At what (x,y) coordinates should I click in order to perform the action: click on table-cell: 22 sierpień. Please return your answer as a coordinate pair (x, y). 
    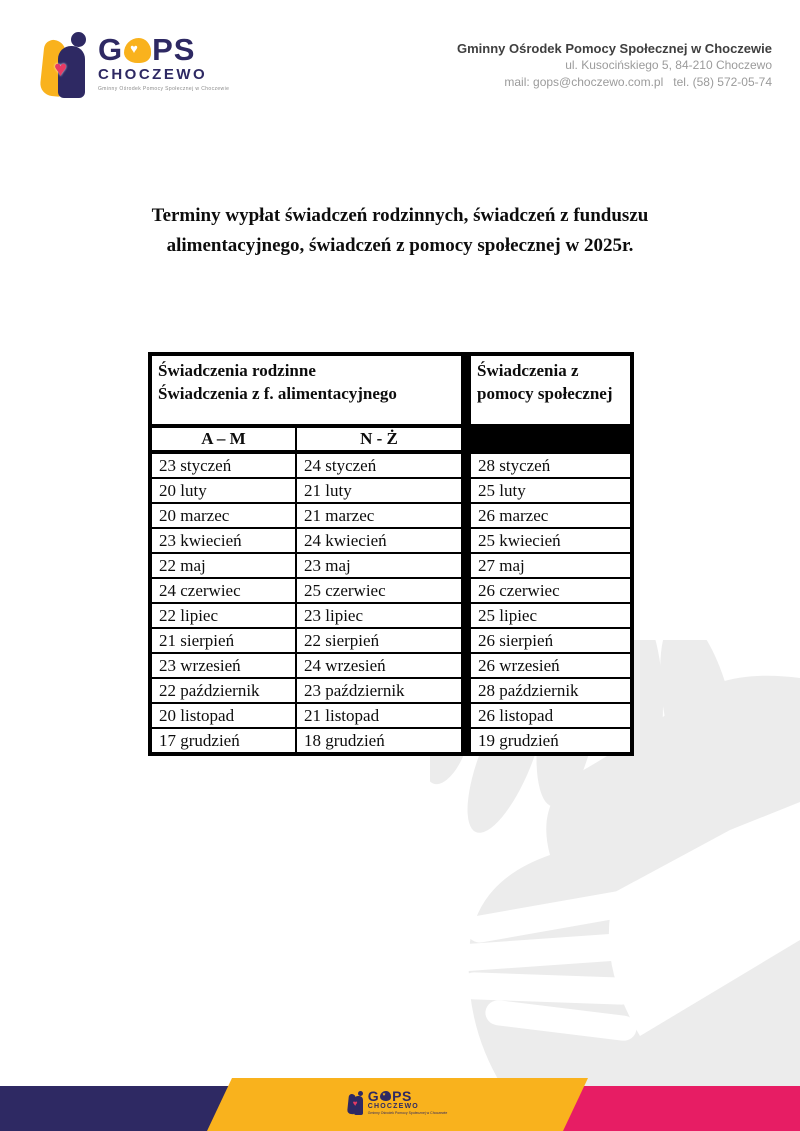
    Looking at the image, I should click on (381, 640).